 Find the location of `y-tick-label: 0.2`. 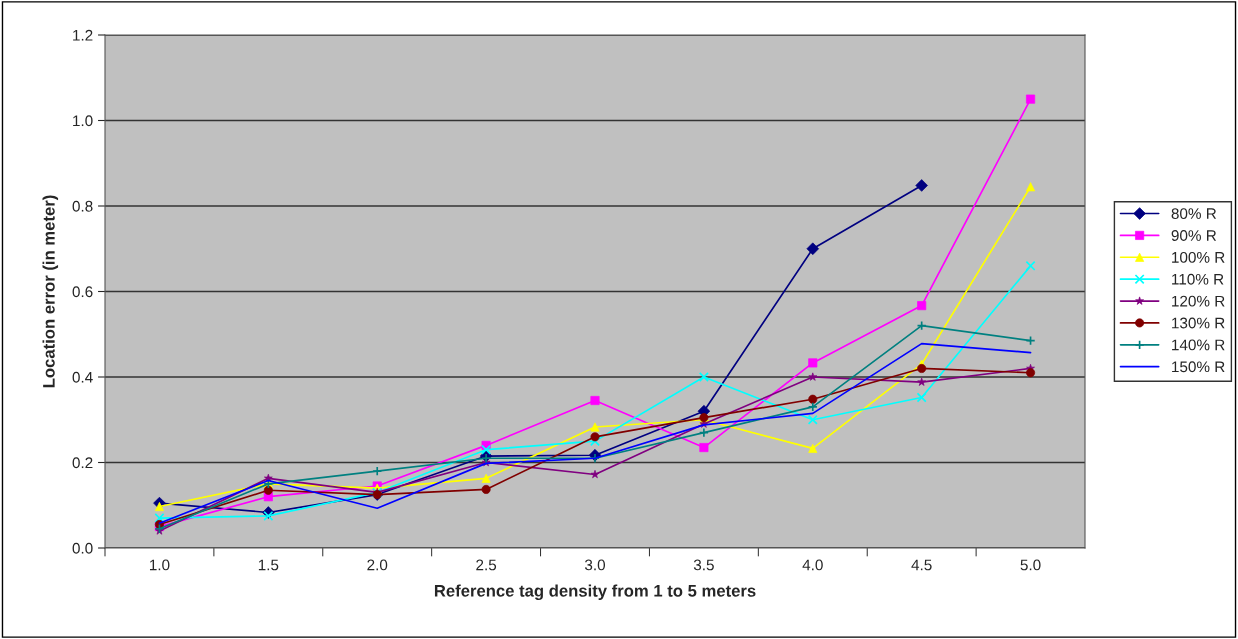

y-tick-label: 0.2 is located at coordinates (82, 463).